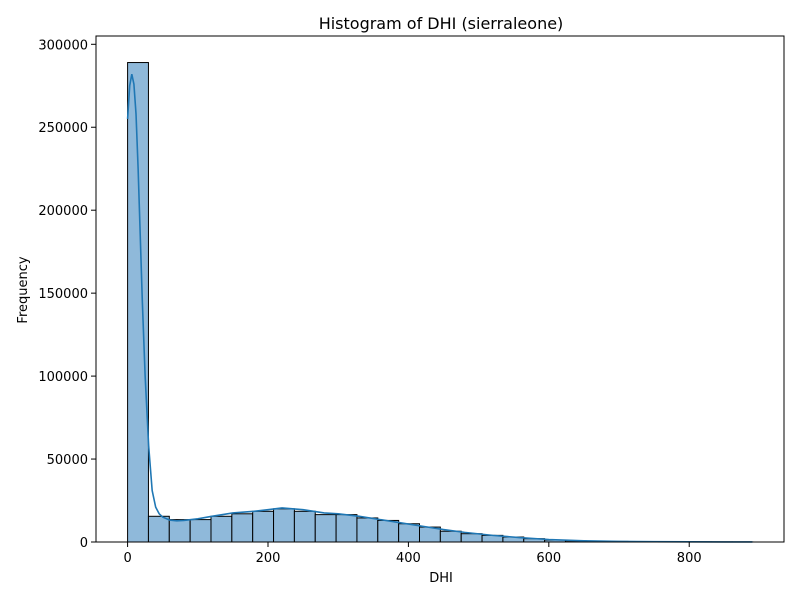  Describe the element at coordinates (689, 558) in the screenshot. I see `x-tick-label: 800` at that location.